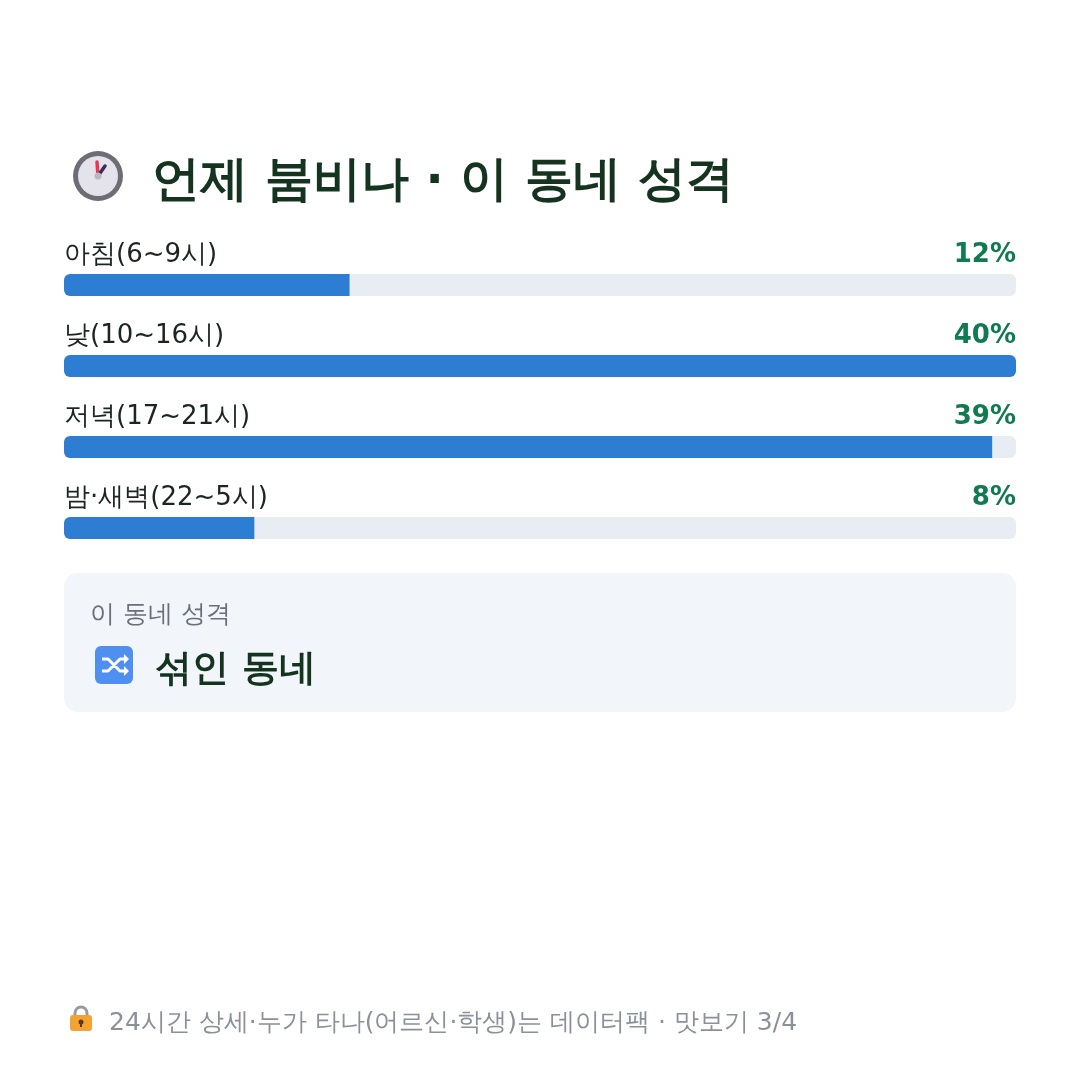 This screenshot has height=1080, width=1080. Describe the element at coordinates (984, 334) in the screenshot. I see `data-label: 40%` at that location.